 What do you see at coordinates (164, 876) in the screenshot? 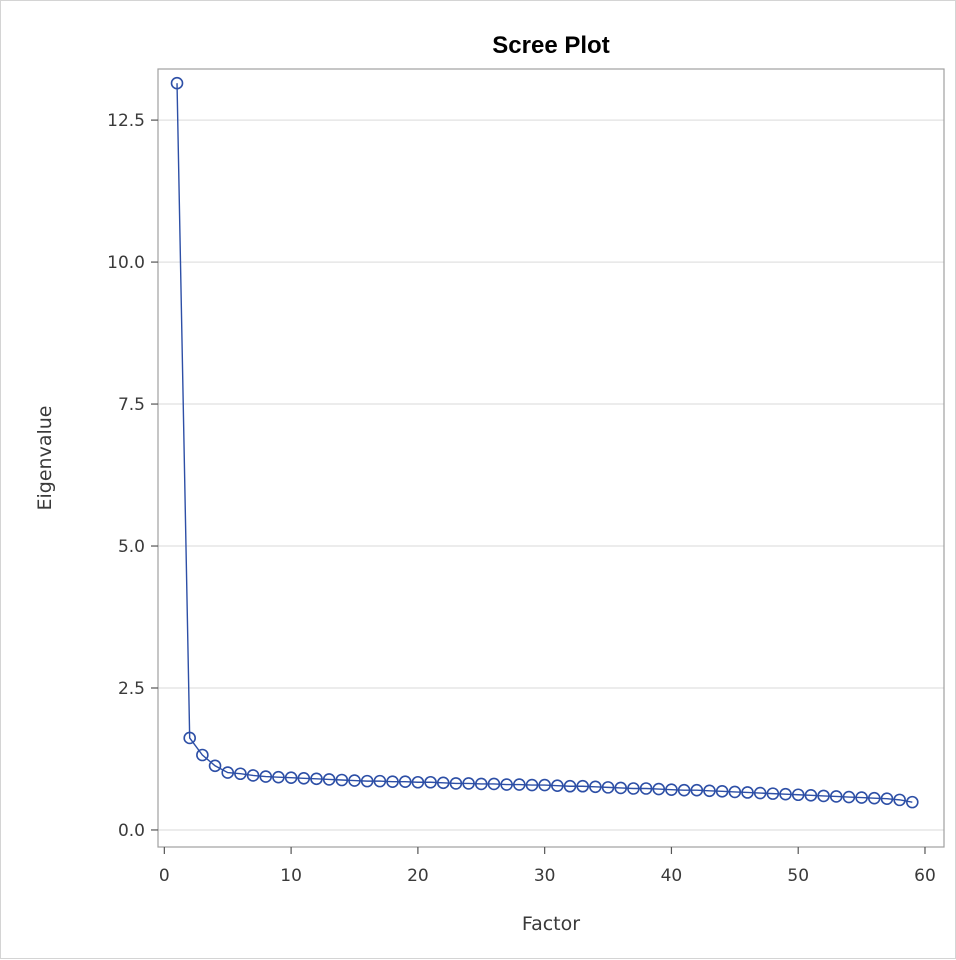
I see `x-tick-label: 0` at bounding box center [164, 876].